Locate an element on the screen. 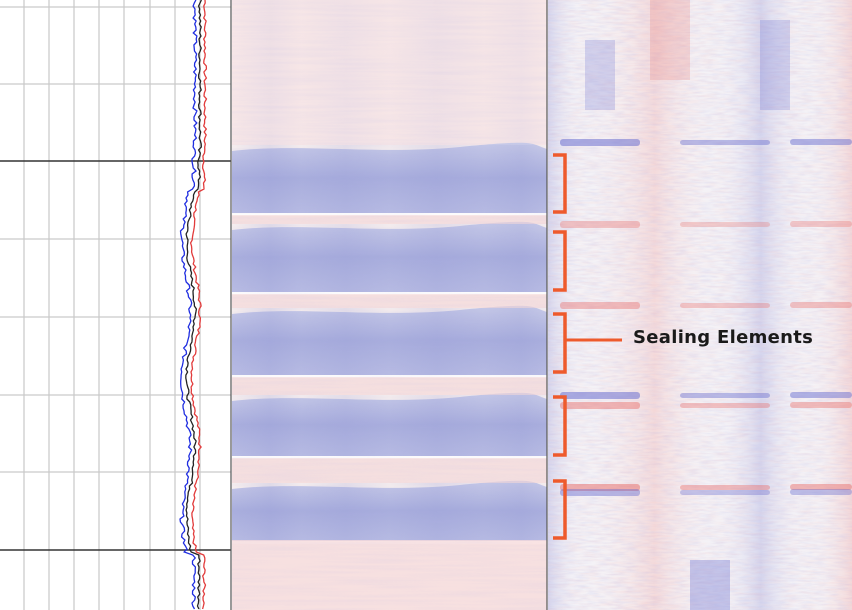  log-curves is located at coordinates (193, 305).